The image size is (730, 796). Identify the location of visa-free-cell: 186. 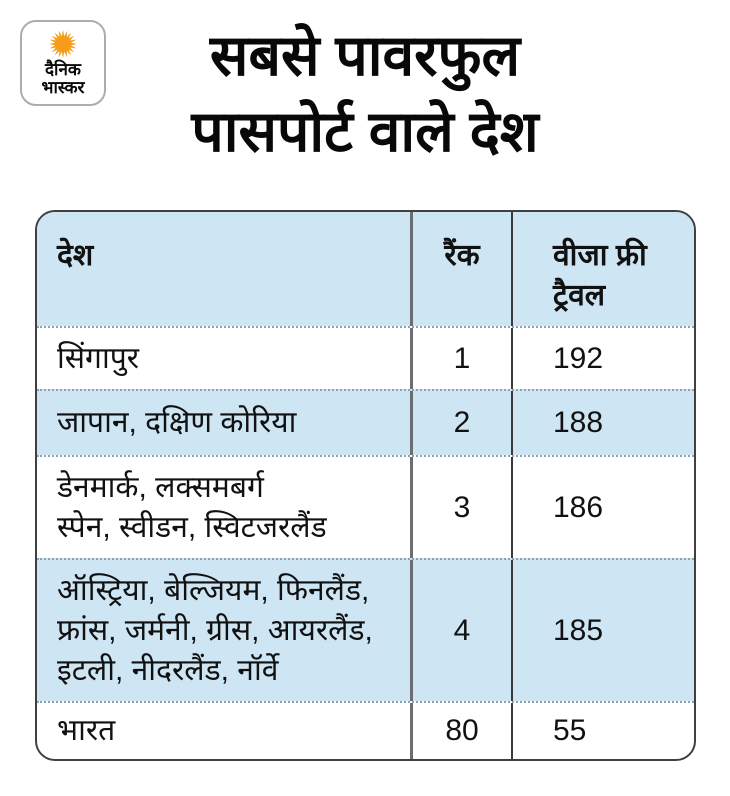
(603, 507).